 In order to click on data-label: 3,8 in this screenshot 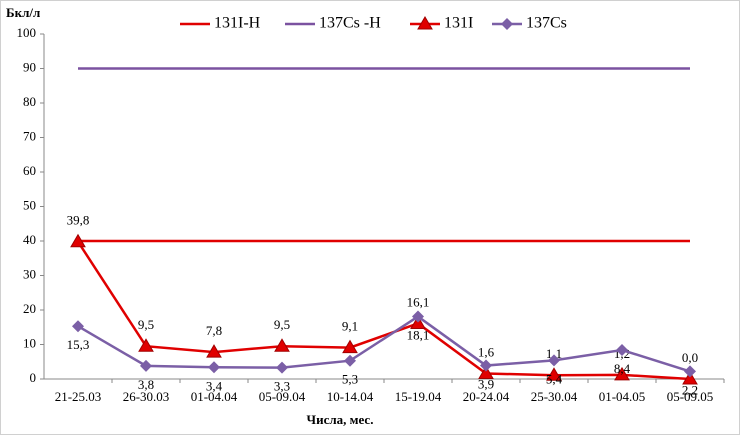, I will do `click(146, 384)`.